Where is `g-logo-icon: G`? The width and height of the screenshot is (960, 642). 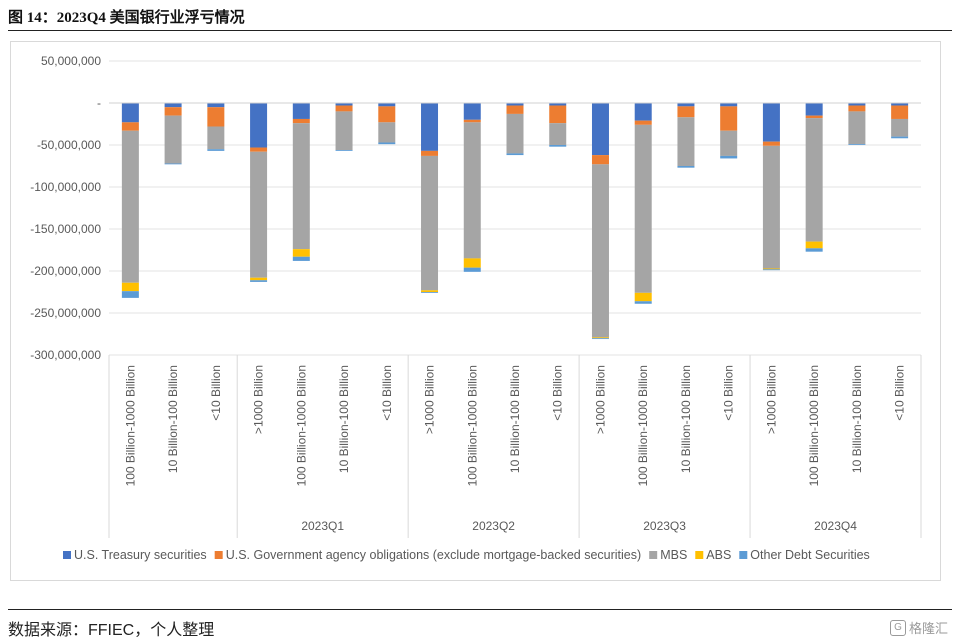
g-logo-icon: G is located at coordinates (897, 627).